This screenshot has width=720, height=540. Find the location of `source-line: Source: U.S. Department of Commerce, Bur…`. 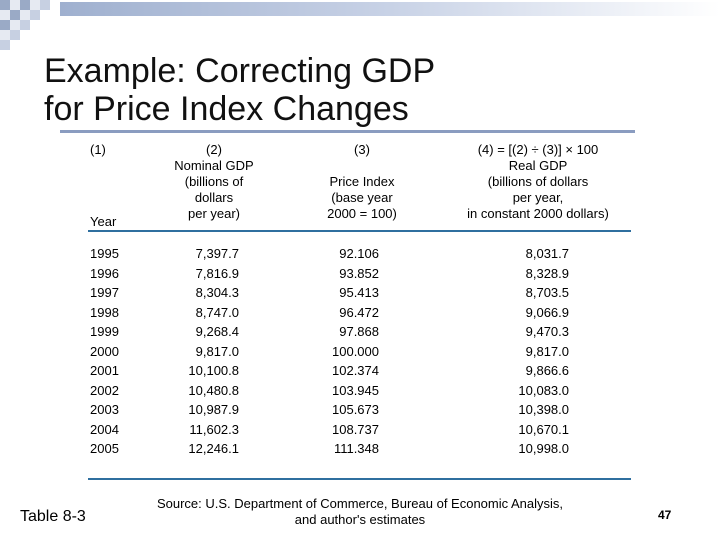

source-line: Source: U.S. Department of Commerce, Bur… is located at coordinates (360, 503).